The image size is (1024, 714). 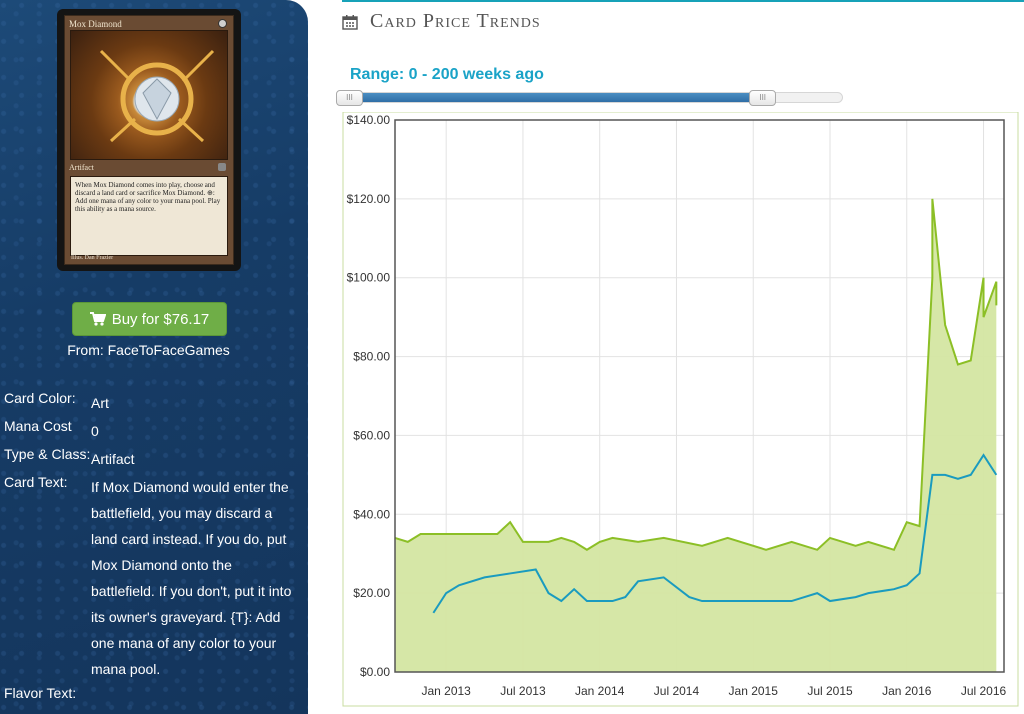 I want to click on x-tick-label: Jul 2016, so click(x=984, y=691).